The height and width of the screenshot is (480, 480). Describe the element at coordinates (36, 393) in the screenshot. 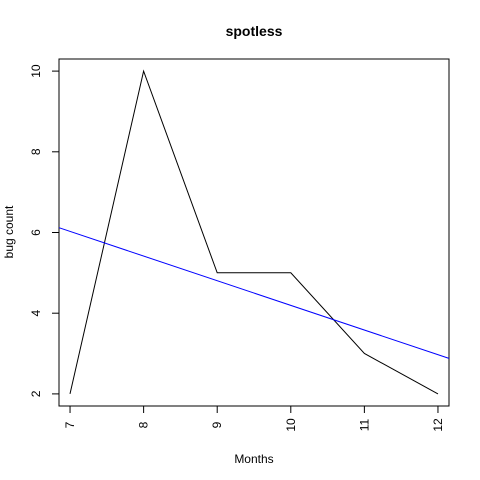

I see `y-tick-label: 2` at that location.